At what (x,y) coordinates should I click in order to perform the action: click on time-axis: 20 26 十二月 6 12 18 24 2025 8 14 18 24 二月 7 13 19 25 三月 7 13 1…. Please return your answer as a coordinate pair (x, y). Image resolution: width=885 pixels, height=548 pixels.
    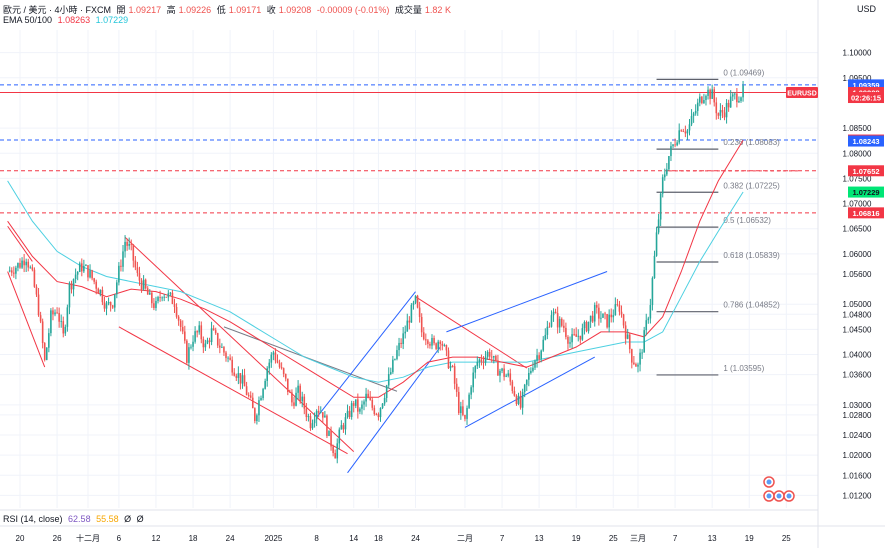
    Looking at the image, I should click on (404, 538).